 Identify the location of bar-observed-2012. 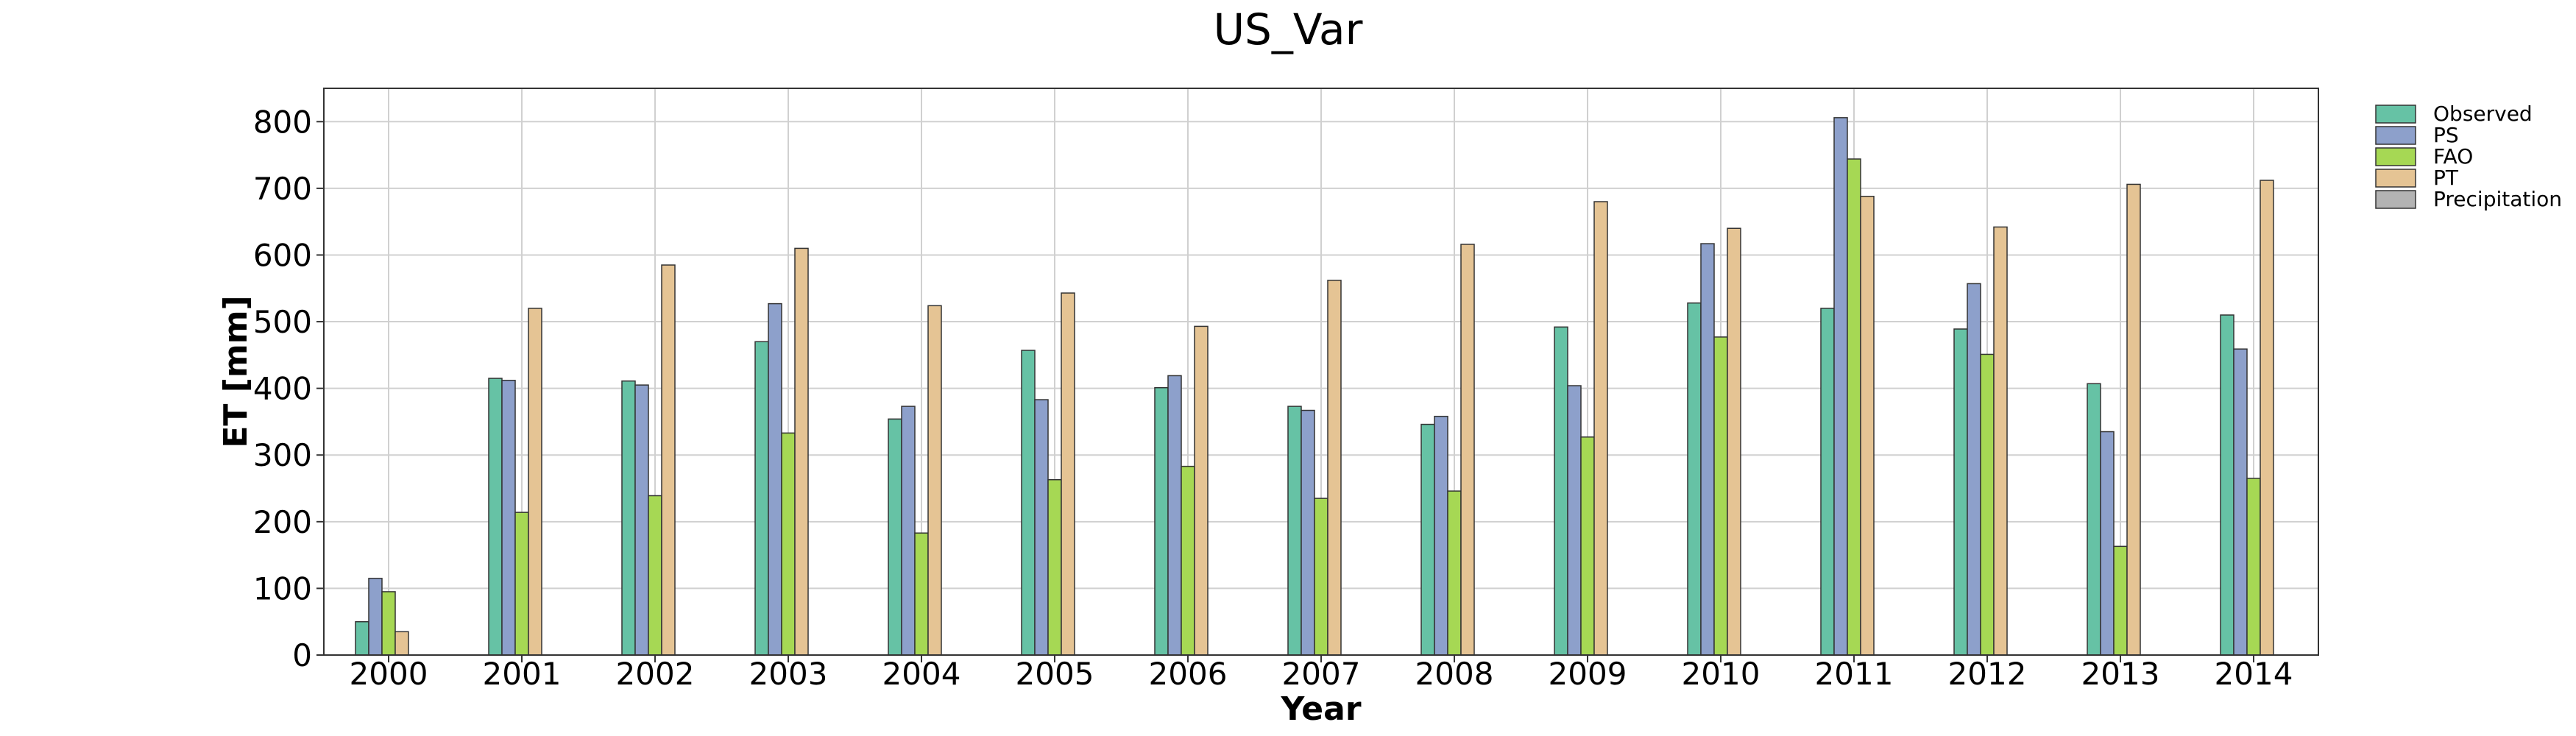
(1960, 492).